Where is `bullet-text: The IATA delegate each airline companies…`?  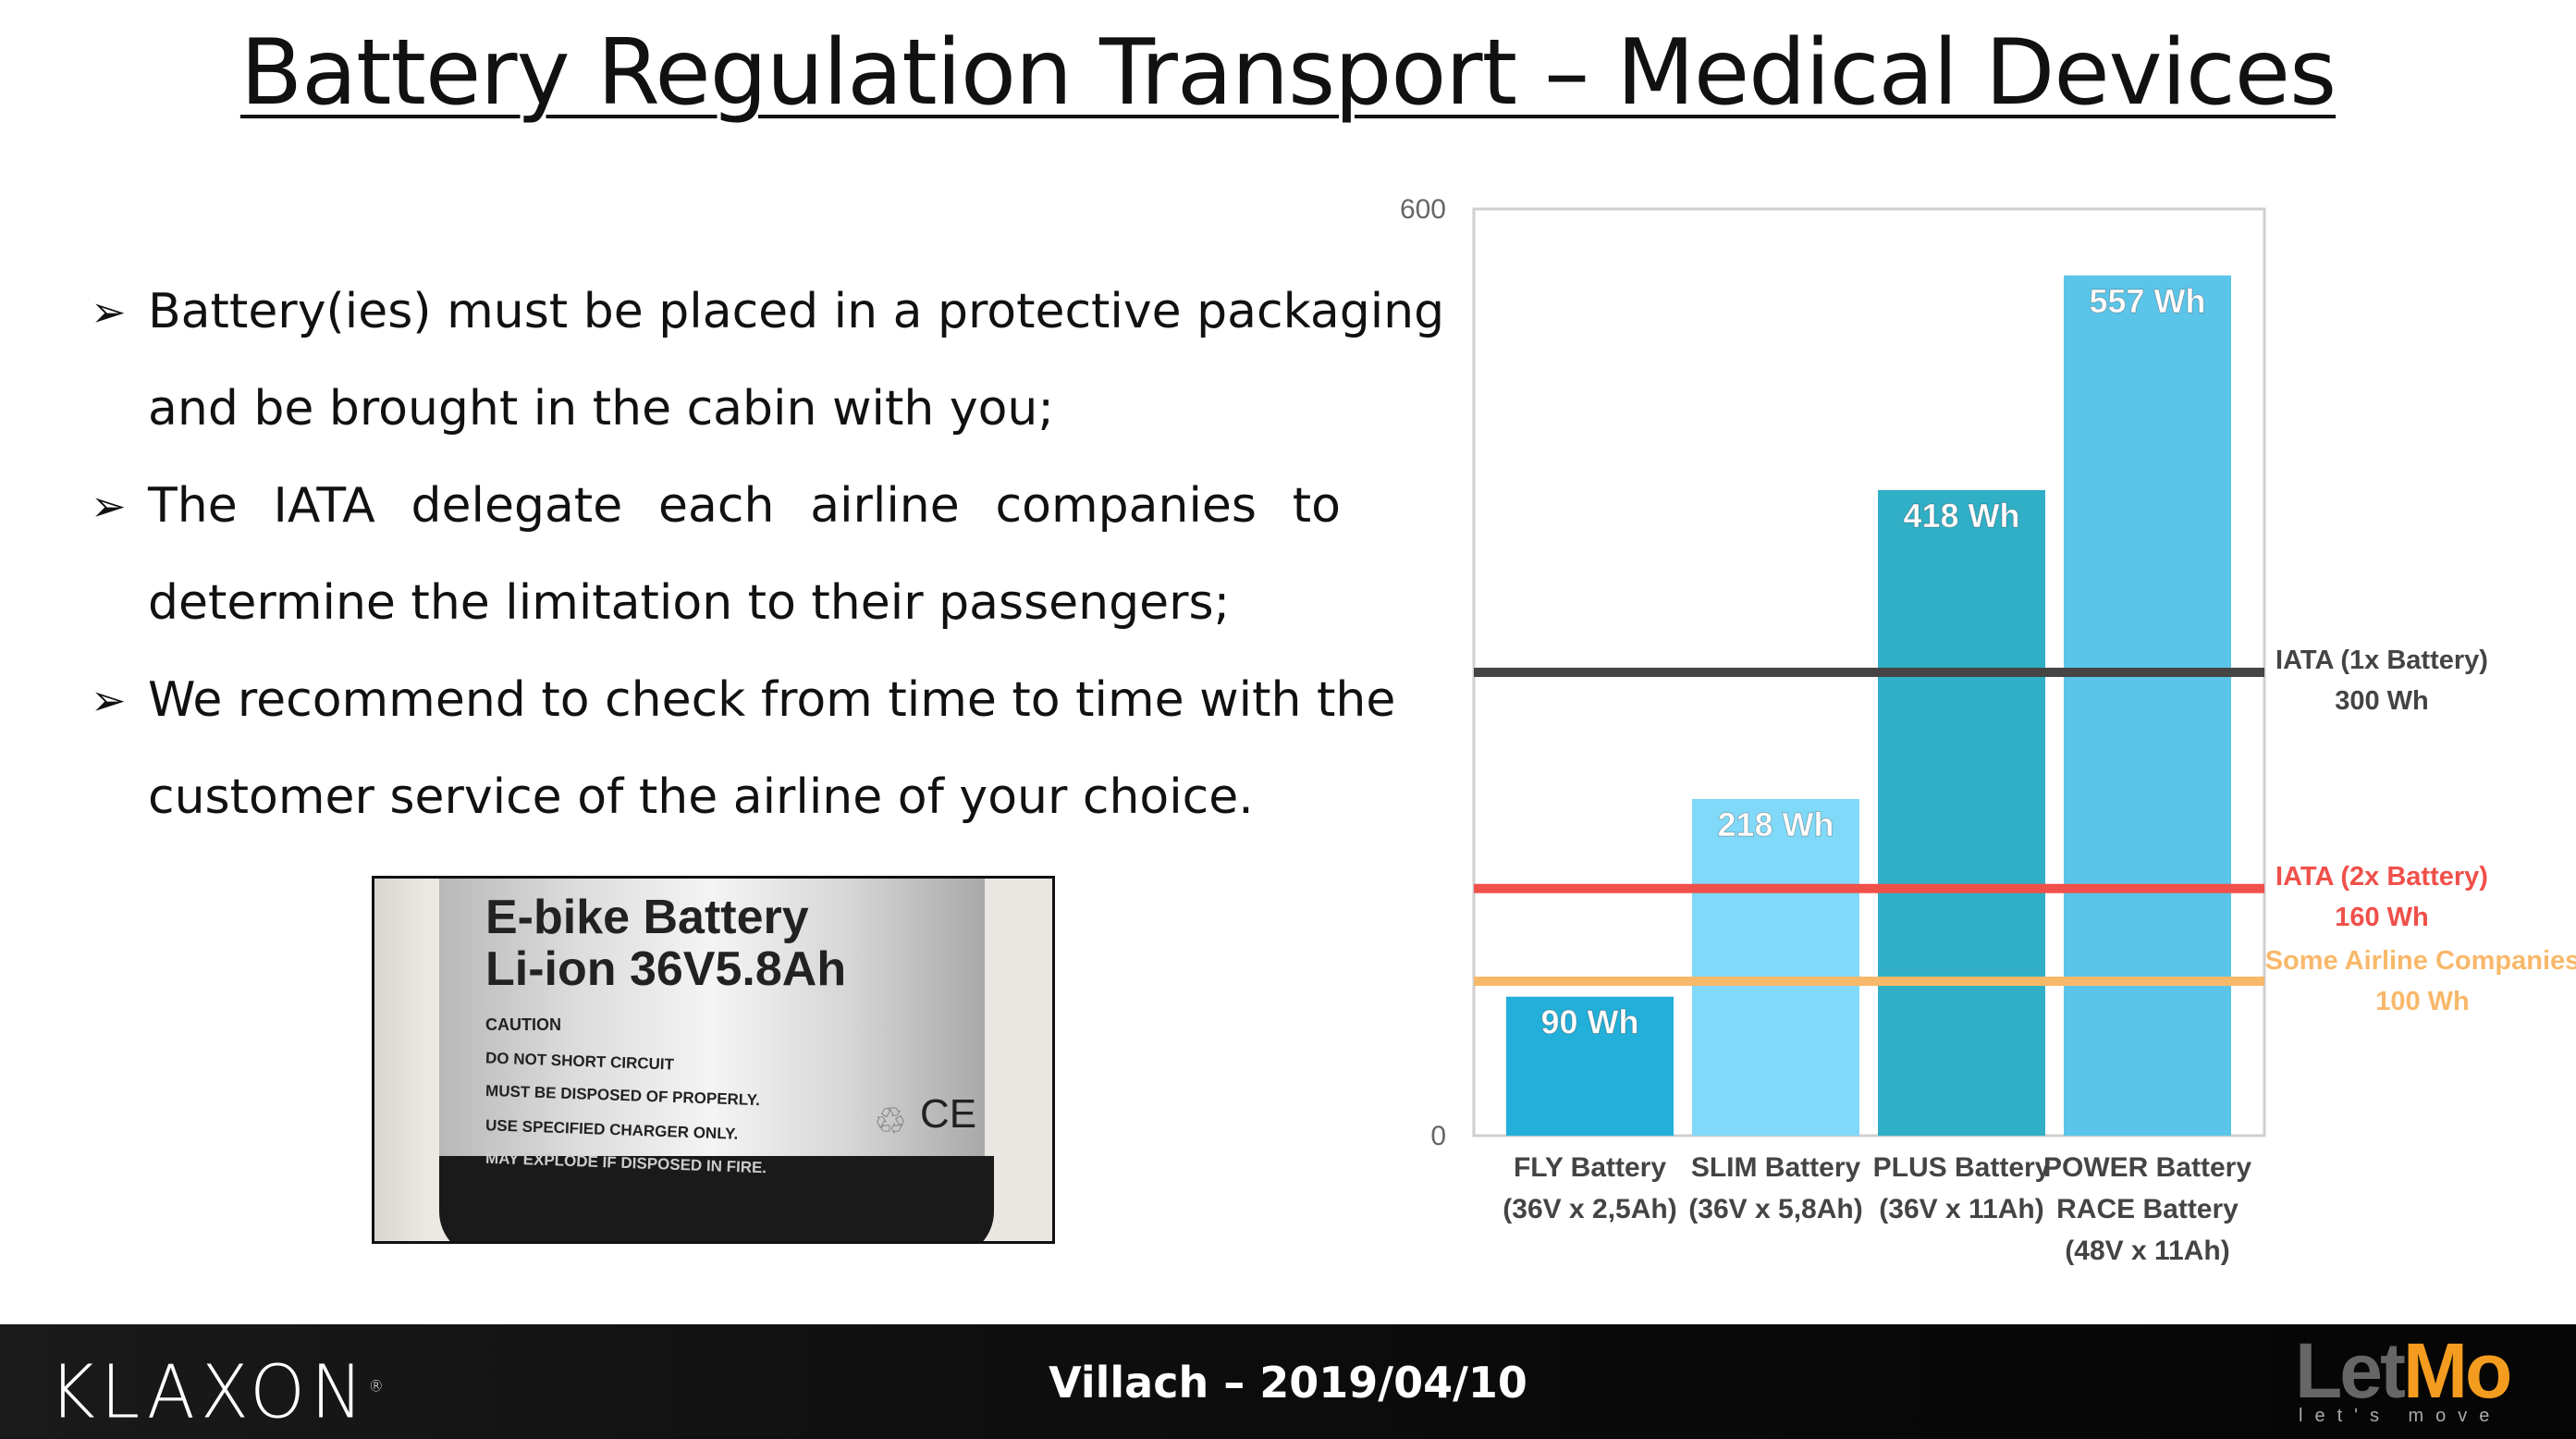 bullet-text: The IATA delegate each airline companies… is located at coordinates (744, 506).